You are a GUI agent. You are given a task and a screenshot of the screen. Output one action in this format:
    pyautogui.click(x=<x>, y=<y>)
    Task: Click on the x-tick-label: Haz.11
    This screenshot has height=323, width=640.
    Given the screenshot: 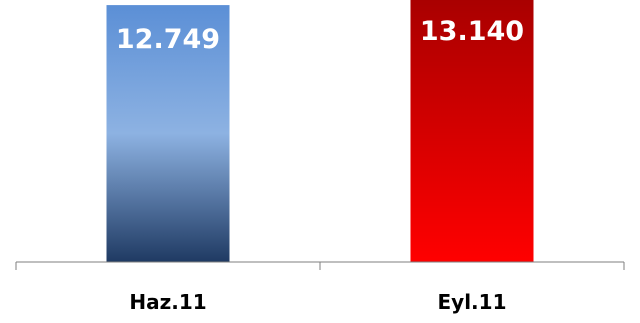 What is the action you would take?
    pyautogui.click(x=167, y=302)
    